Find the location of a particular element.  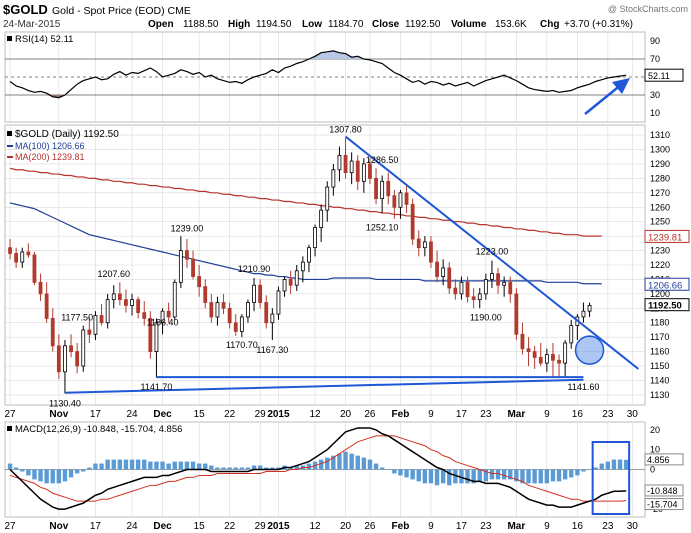

price-annotation: 1190.00 is located at coordinates (486, 317).